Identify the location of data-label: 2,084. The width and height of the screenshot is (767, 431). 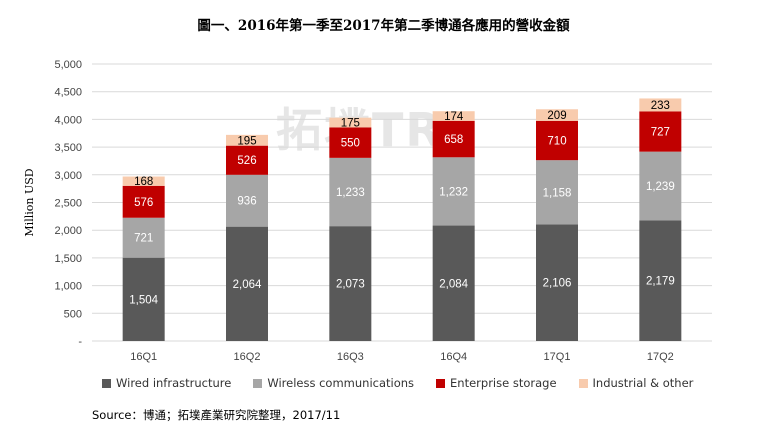
(453, 284).